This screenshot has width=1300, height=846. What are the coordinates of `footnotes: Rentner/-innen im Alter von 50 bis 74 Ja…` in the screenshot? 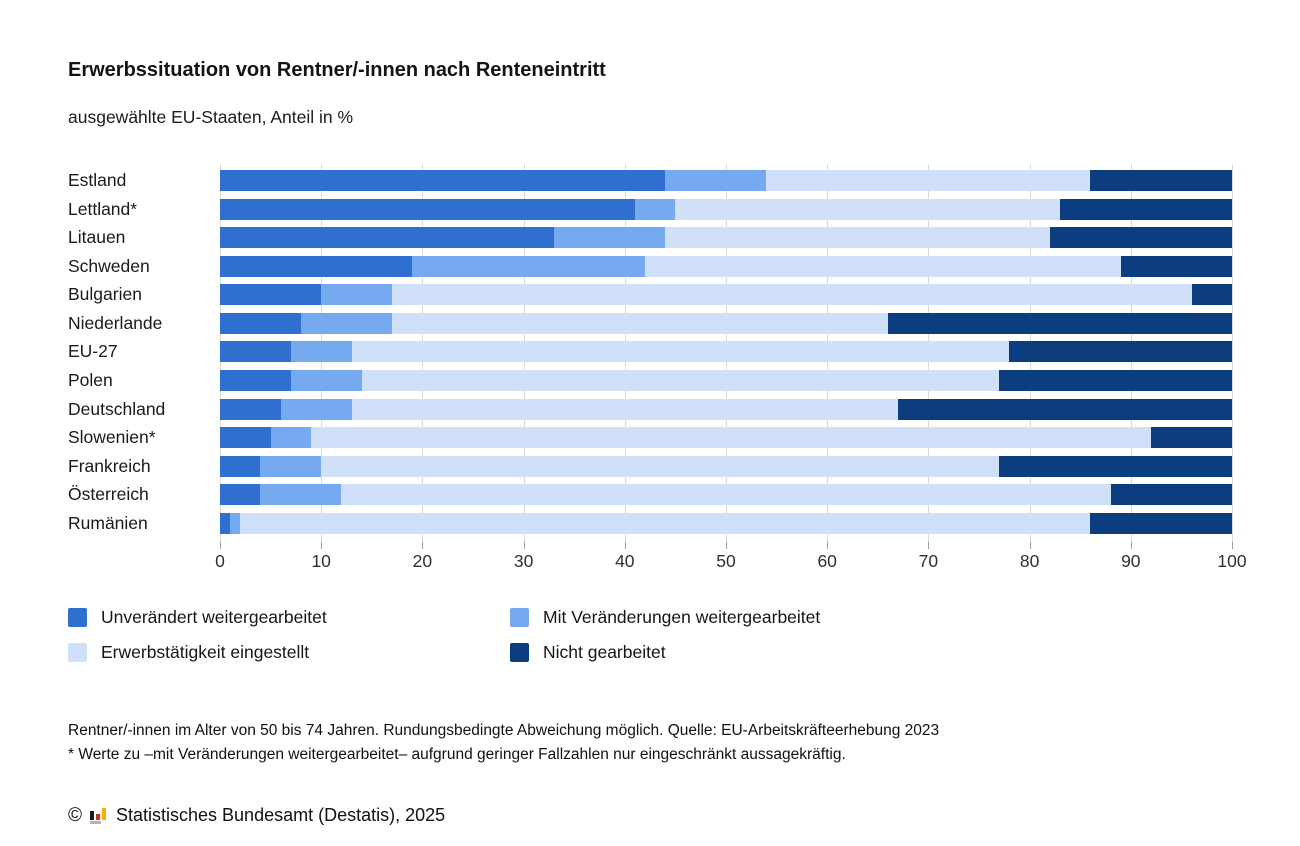 It's located at (654, 743).